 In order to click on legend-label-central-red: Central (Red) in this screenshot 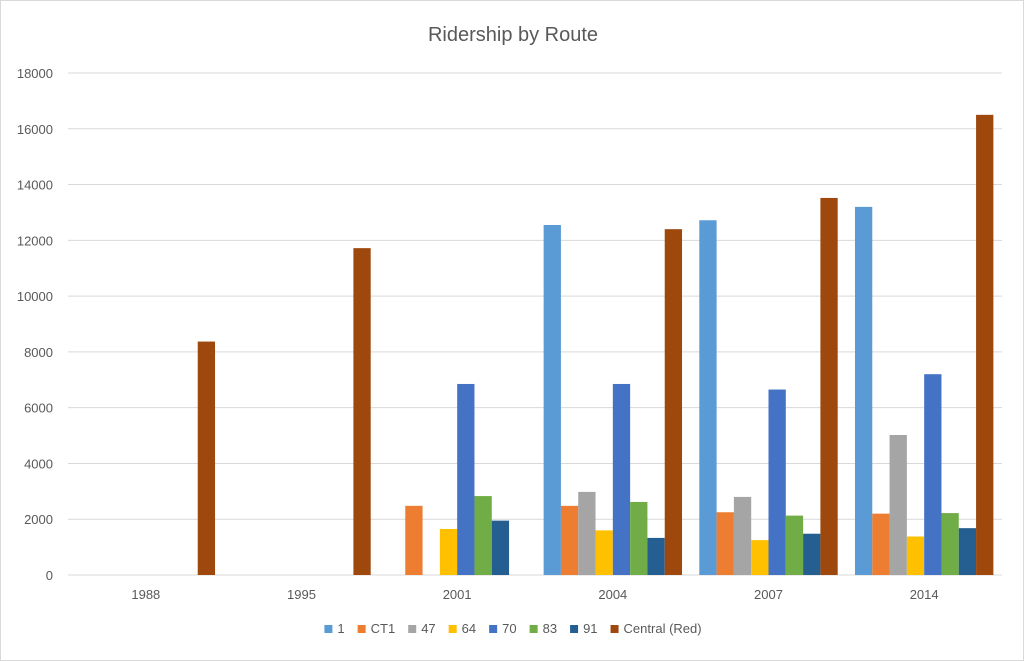, I will do `click(663, 628)`.